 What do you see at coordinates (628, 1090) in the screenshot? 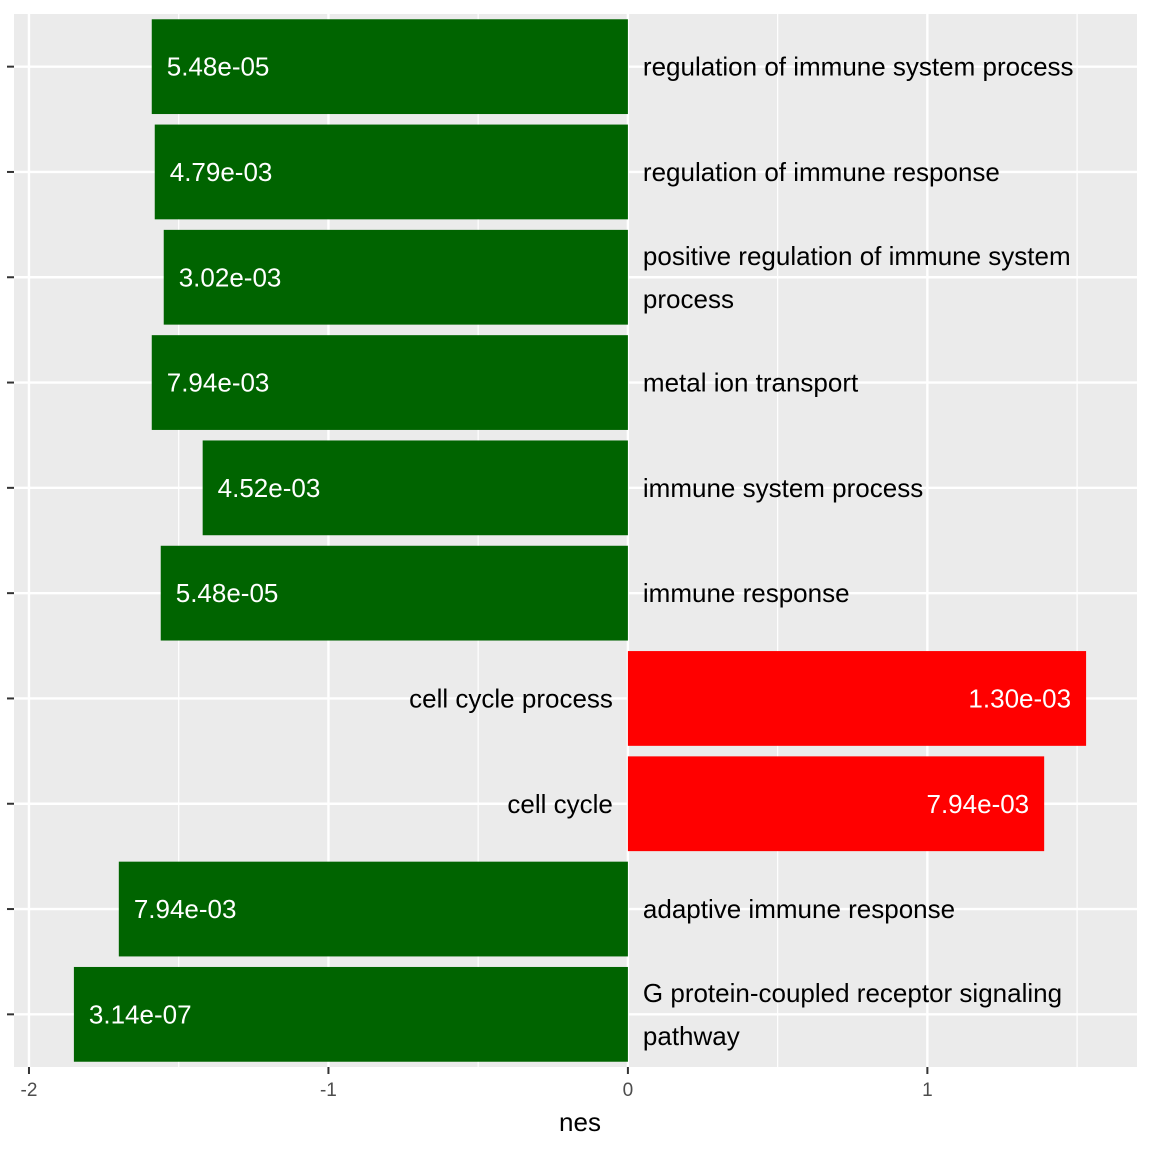
I see `x-tick-label: 0` at bounding box center [628, 1090].